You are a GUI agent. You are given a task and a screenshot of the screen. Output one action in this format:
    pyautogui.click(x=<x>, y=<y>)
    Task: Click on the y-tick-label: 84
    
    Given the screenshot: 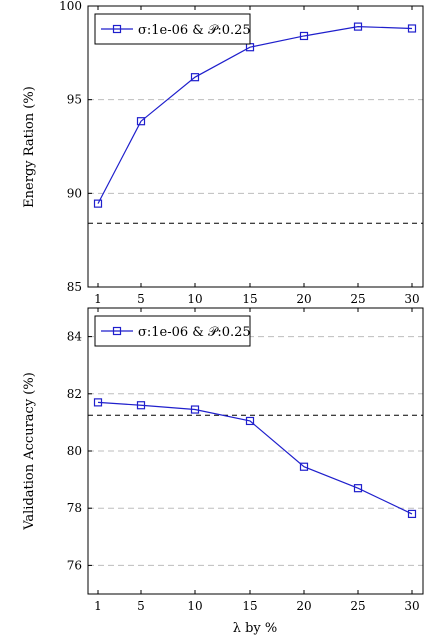 What is the action you would take?
    pyautogui.click(x=75, y=337)
    